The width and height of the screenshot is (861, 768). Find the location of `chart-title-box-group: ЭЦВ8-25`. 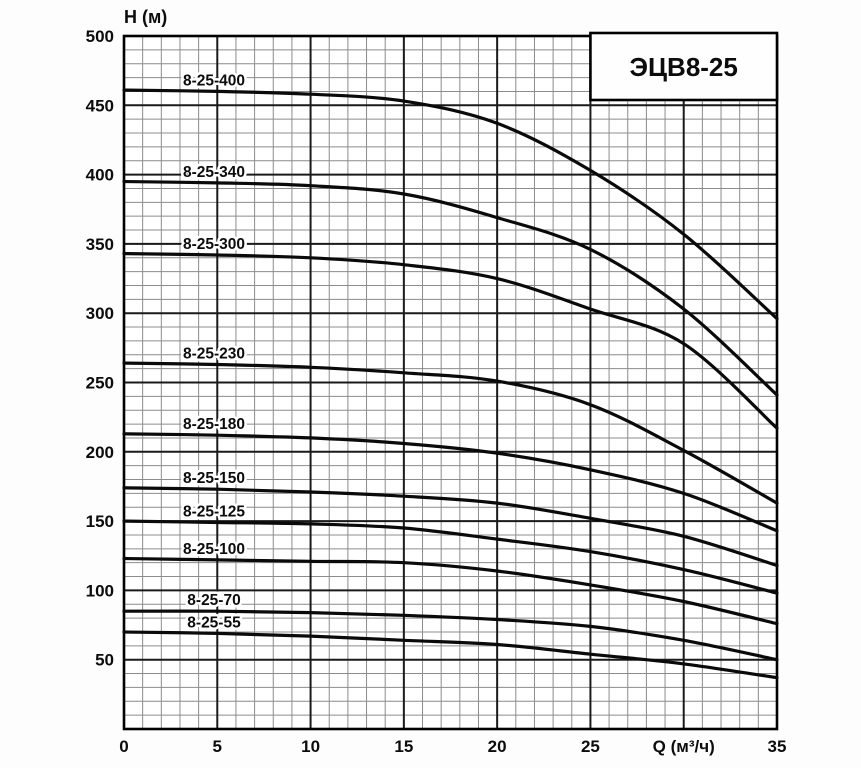

chart-title-box-group: ЭЦВ8-25 is located at coordinates (684, 66).